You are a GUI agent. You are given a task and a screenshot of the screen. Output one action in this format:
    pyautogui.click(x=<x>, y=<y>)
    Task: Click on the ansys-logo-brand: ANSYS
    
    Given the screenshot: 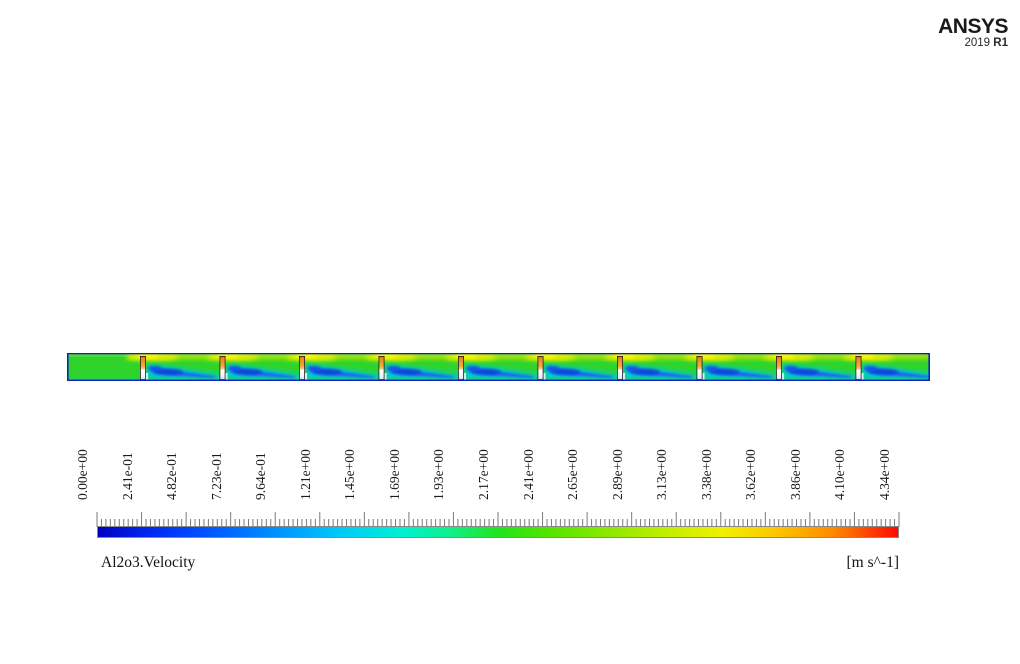 What is the action you would take?
    pyautogui.click(x=973, y=26)
    